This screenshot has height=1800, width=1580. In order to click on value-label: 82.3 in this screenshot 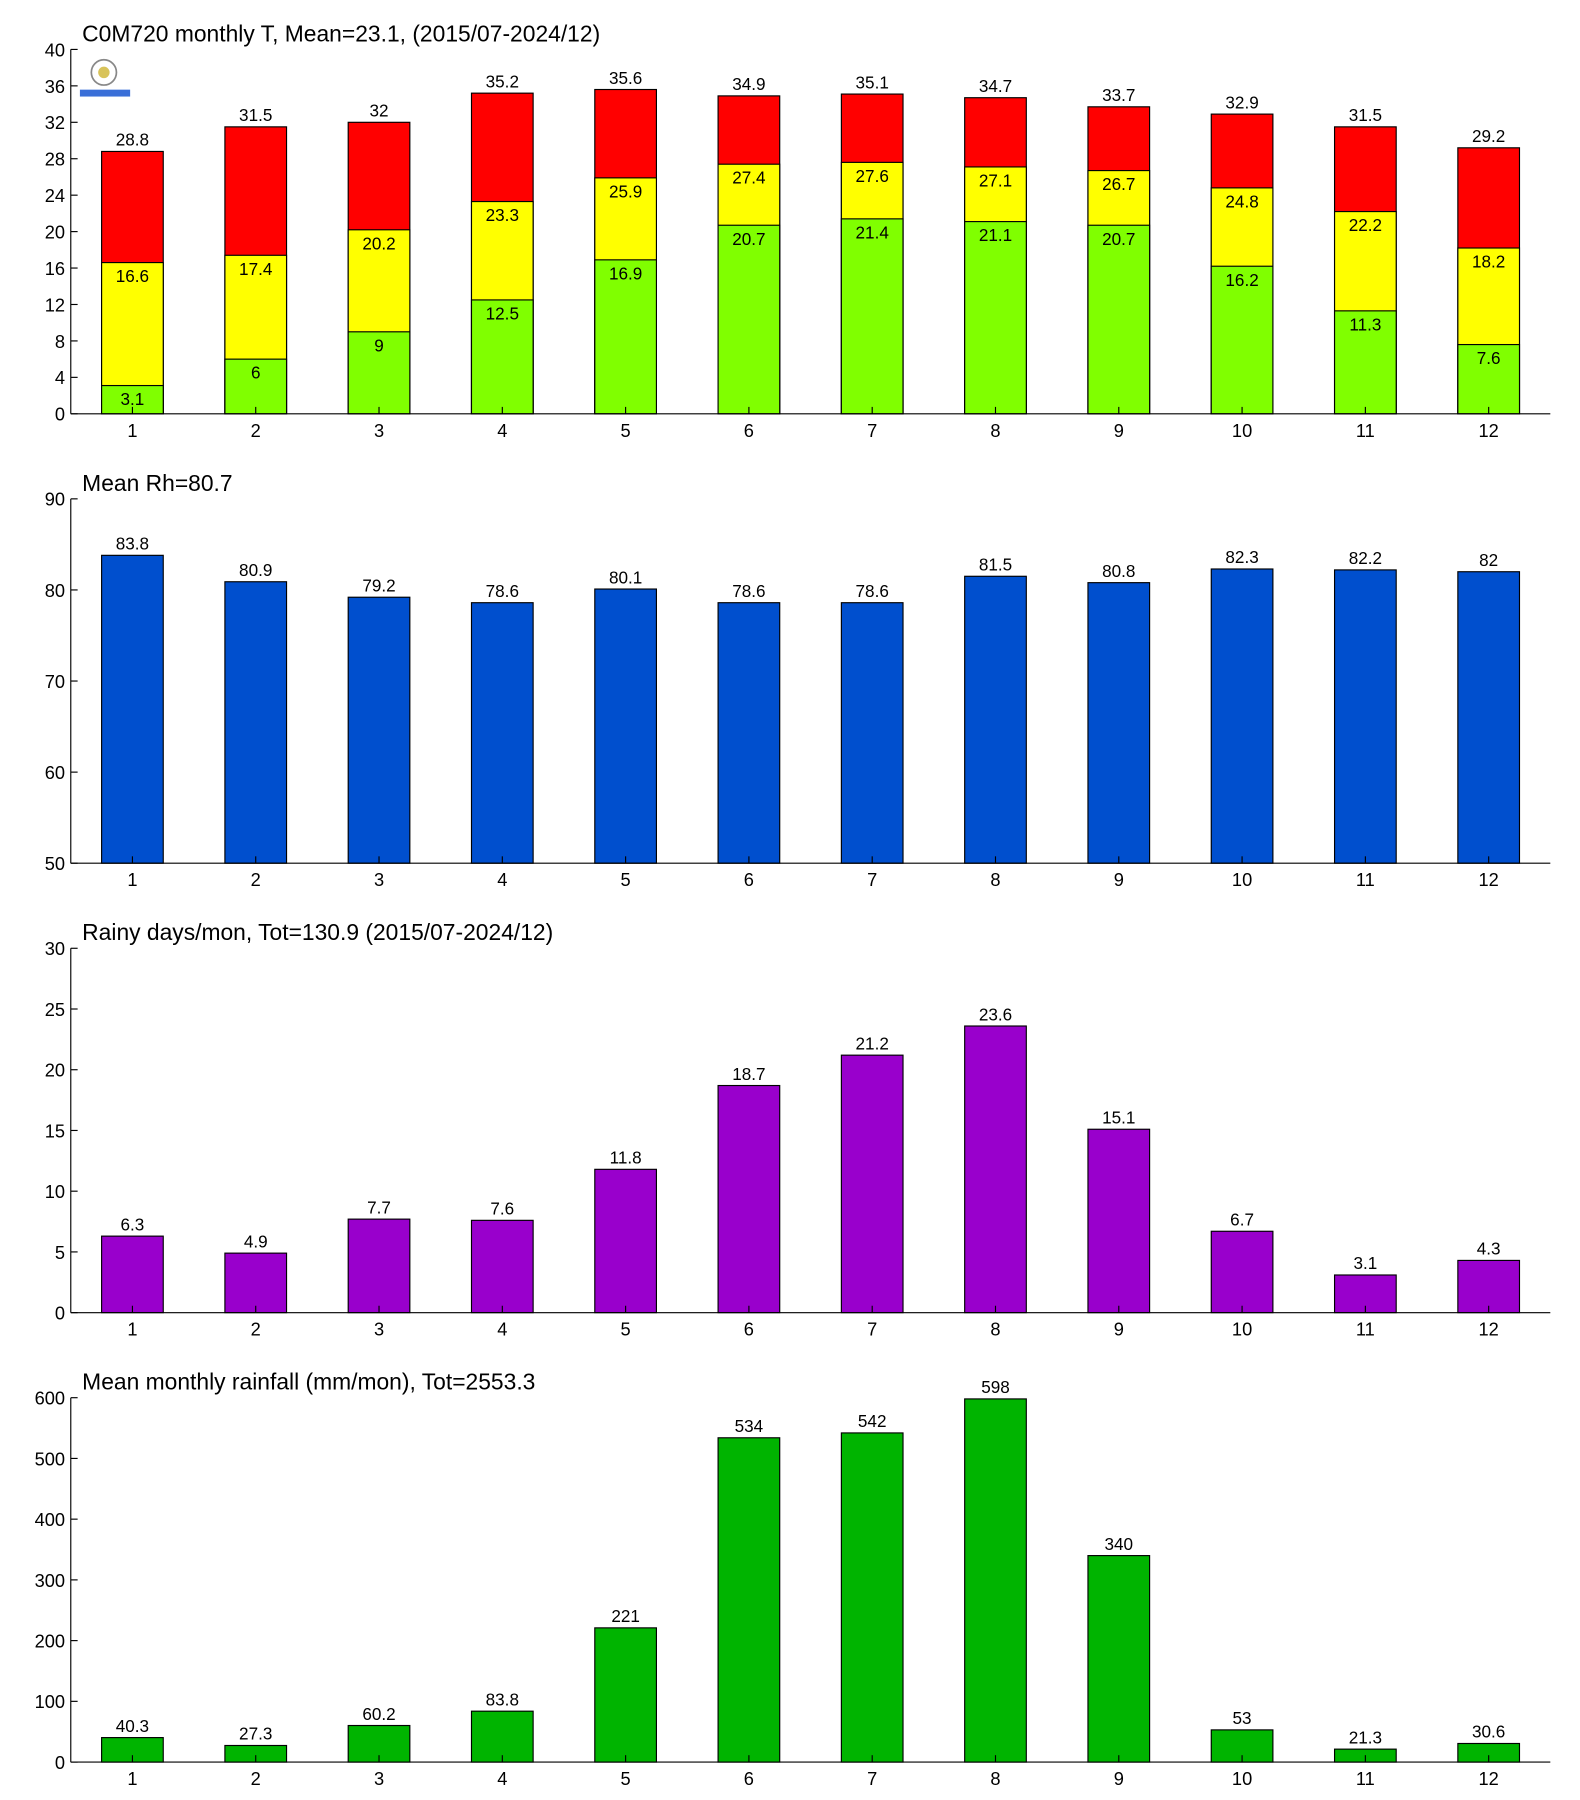, I will do `click(1241, 557)`.